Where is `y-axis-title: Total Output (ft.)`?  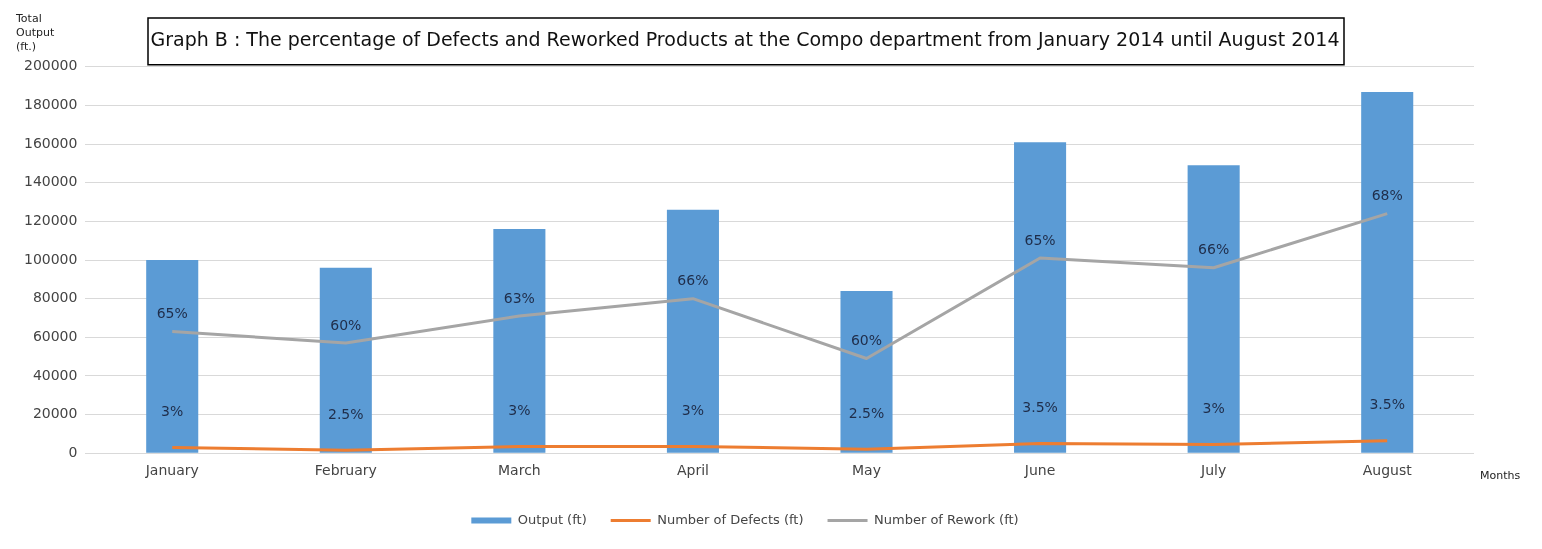 y-axis-title: Total Output (ft.) is located at coordinates (35, 33).